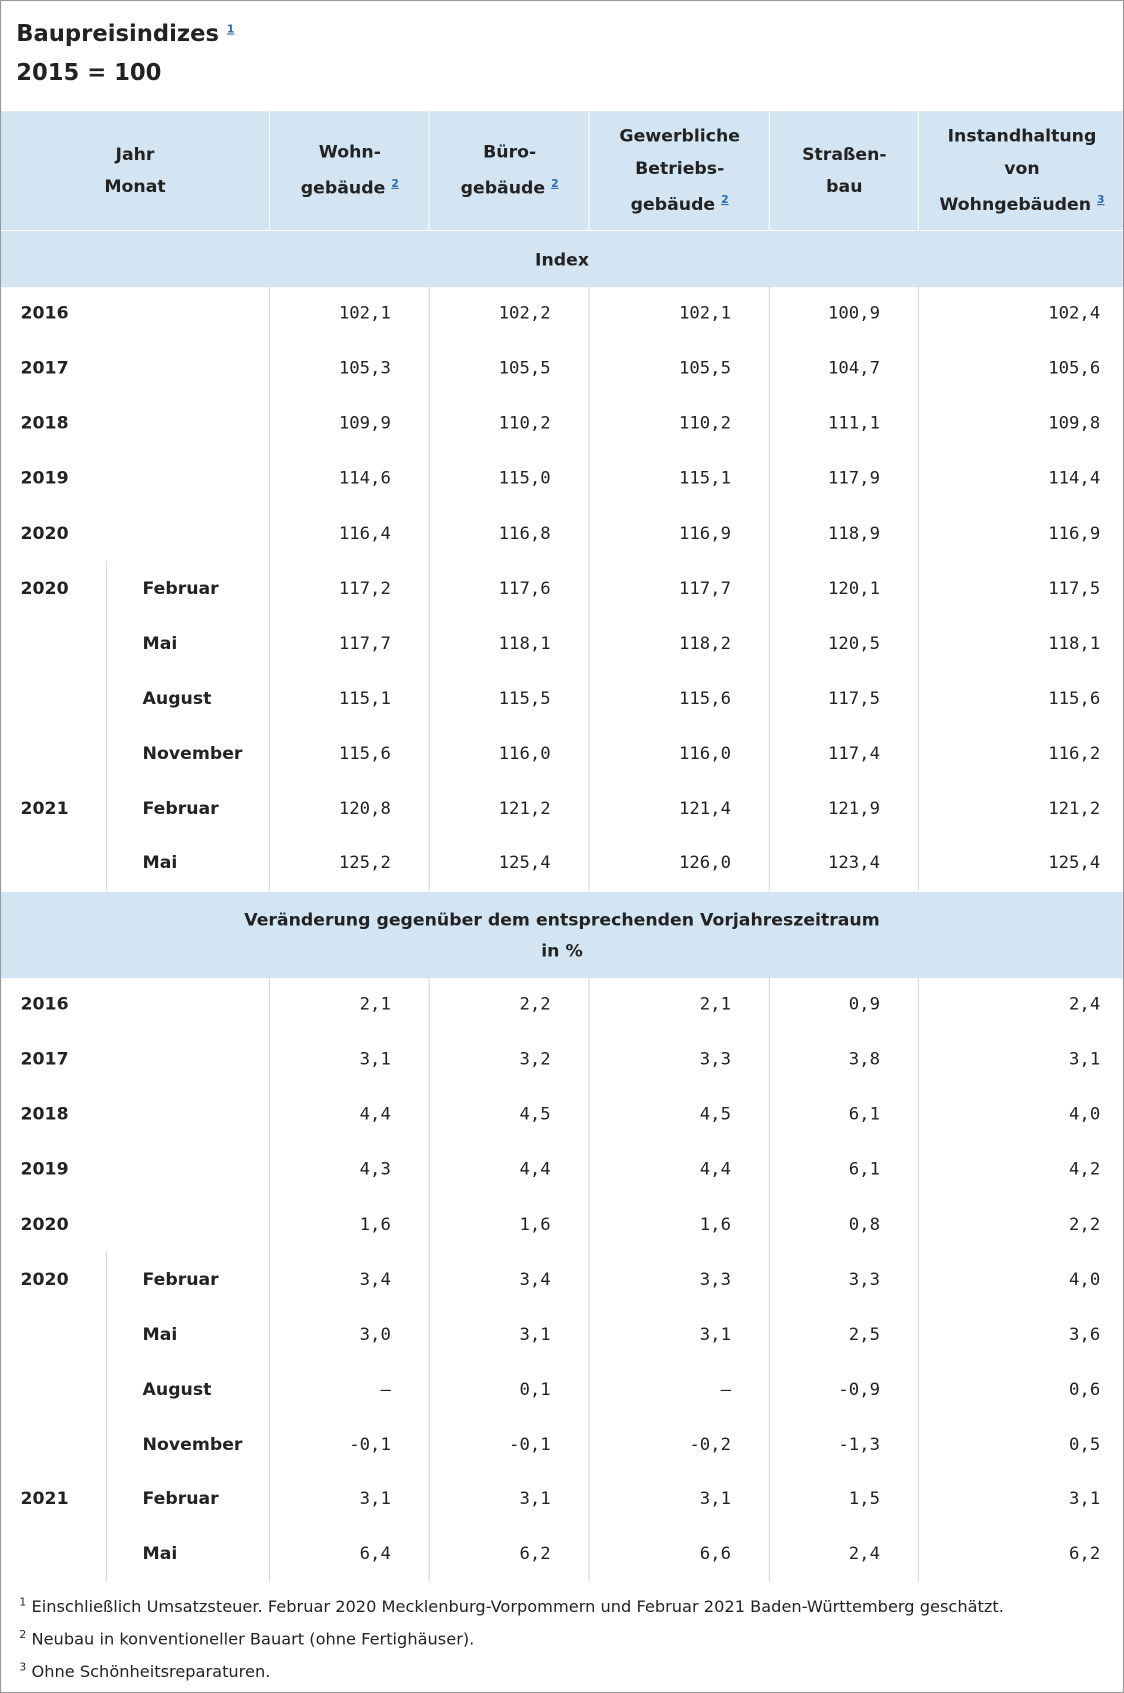  What do you see at coordinates (1085, 1333) in the screenshot?
I see `value-cell: 3,6` at bounding box center [1085, 1333].